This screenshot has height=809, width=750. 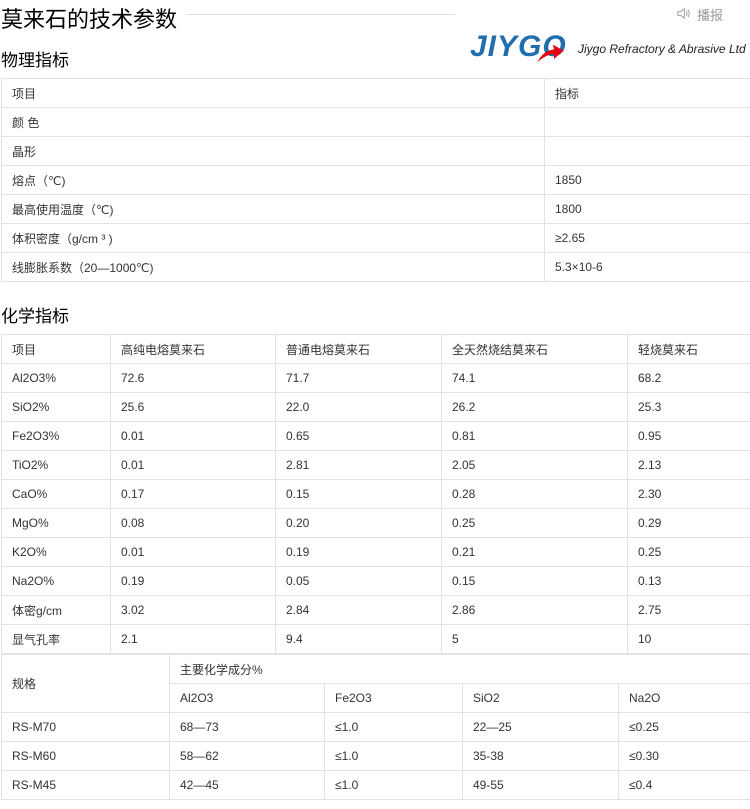 I want to click on value-cell: ≤0.4, so click(x=683, y=785).